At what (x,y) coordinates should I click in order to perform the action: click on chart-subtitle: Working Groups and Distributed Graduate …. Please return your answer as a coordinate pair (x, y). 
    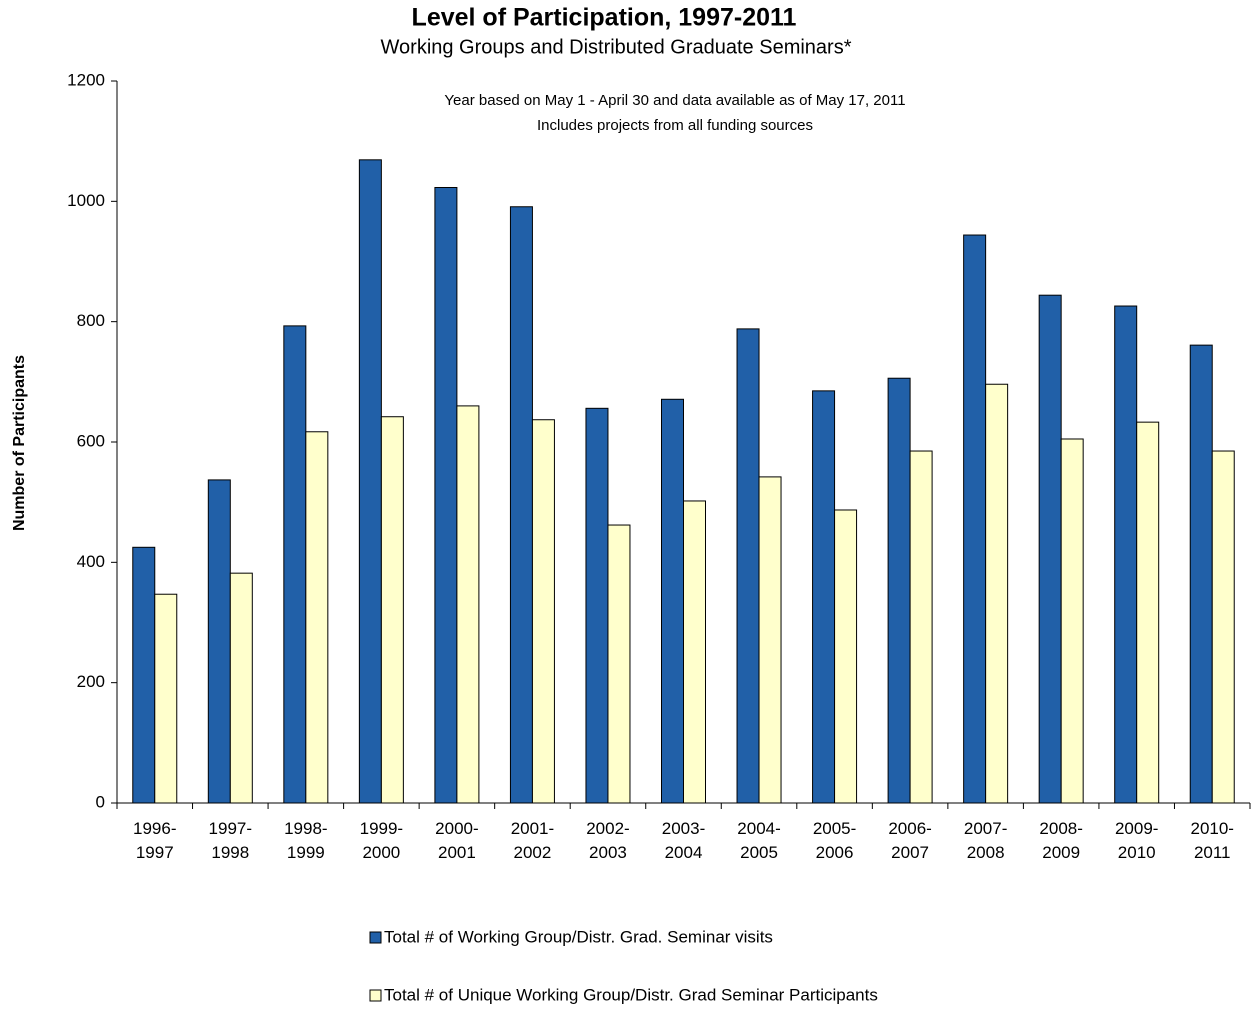
    Looking at the image, I should click on (616, 47).